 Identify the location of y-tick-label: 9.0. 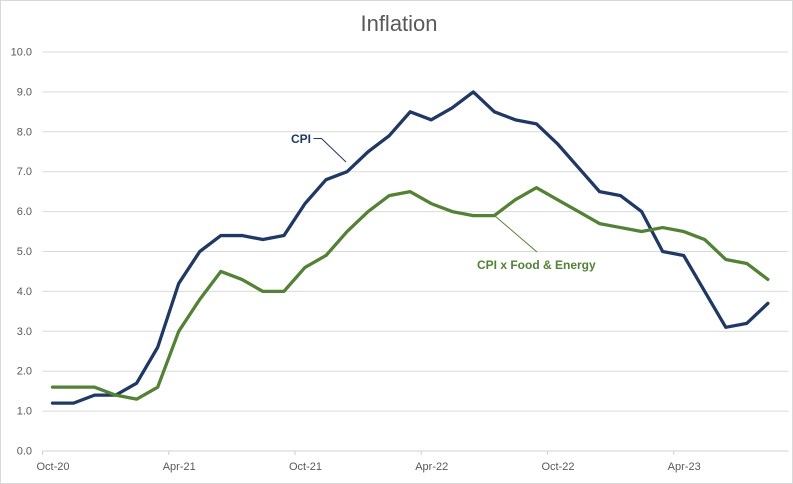
(24, 92).